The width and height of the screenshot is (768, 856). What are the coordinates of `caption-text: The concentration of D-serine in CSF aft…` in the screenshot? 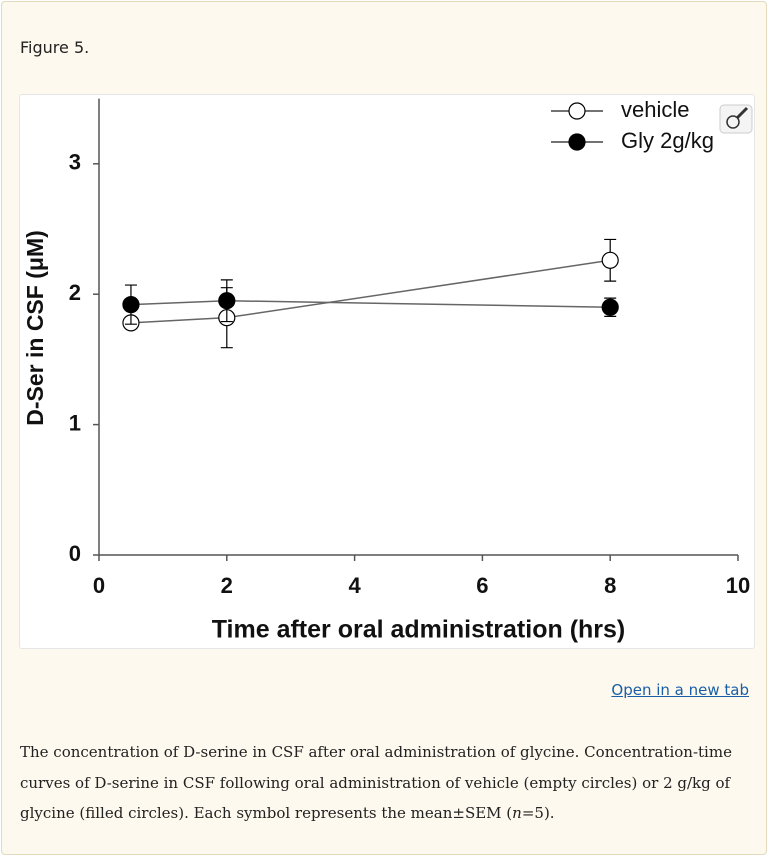 It's located at (376, 782).